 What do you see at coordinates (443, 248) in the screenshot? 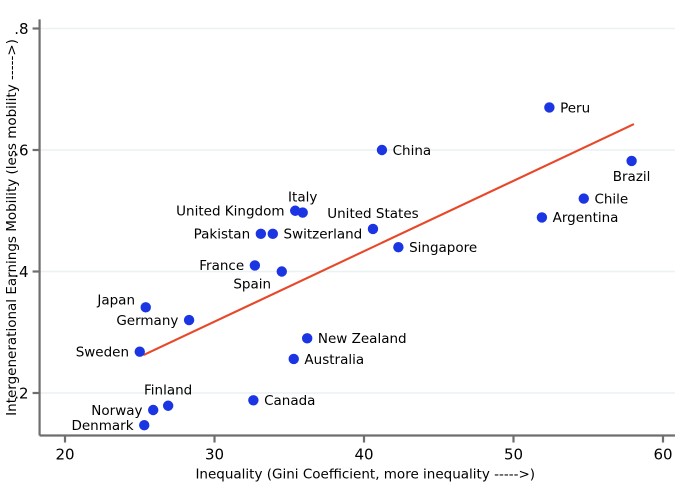
I see `data-point-label: Singapore` at bounding box center [443, 248].